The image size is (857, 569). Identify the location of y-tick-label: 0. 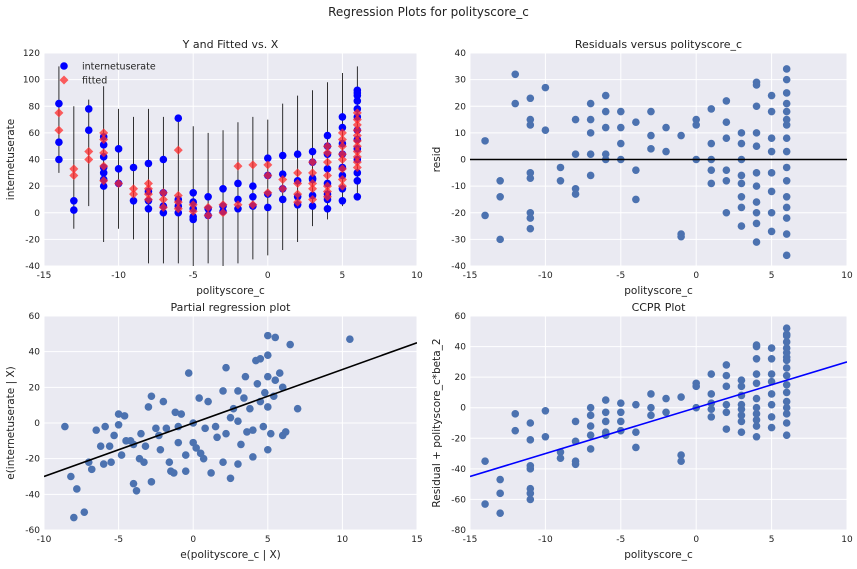
(37, 214).